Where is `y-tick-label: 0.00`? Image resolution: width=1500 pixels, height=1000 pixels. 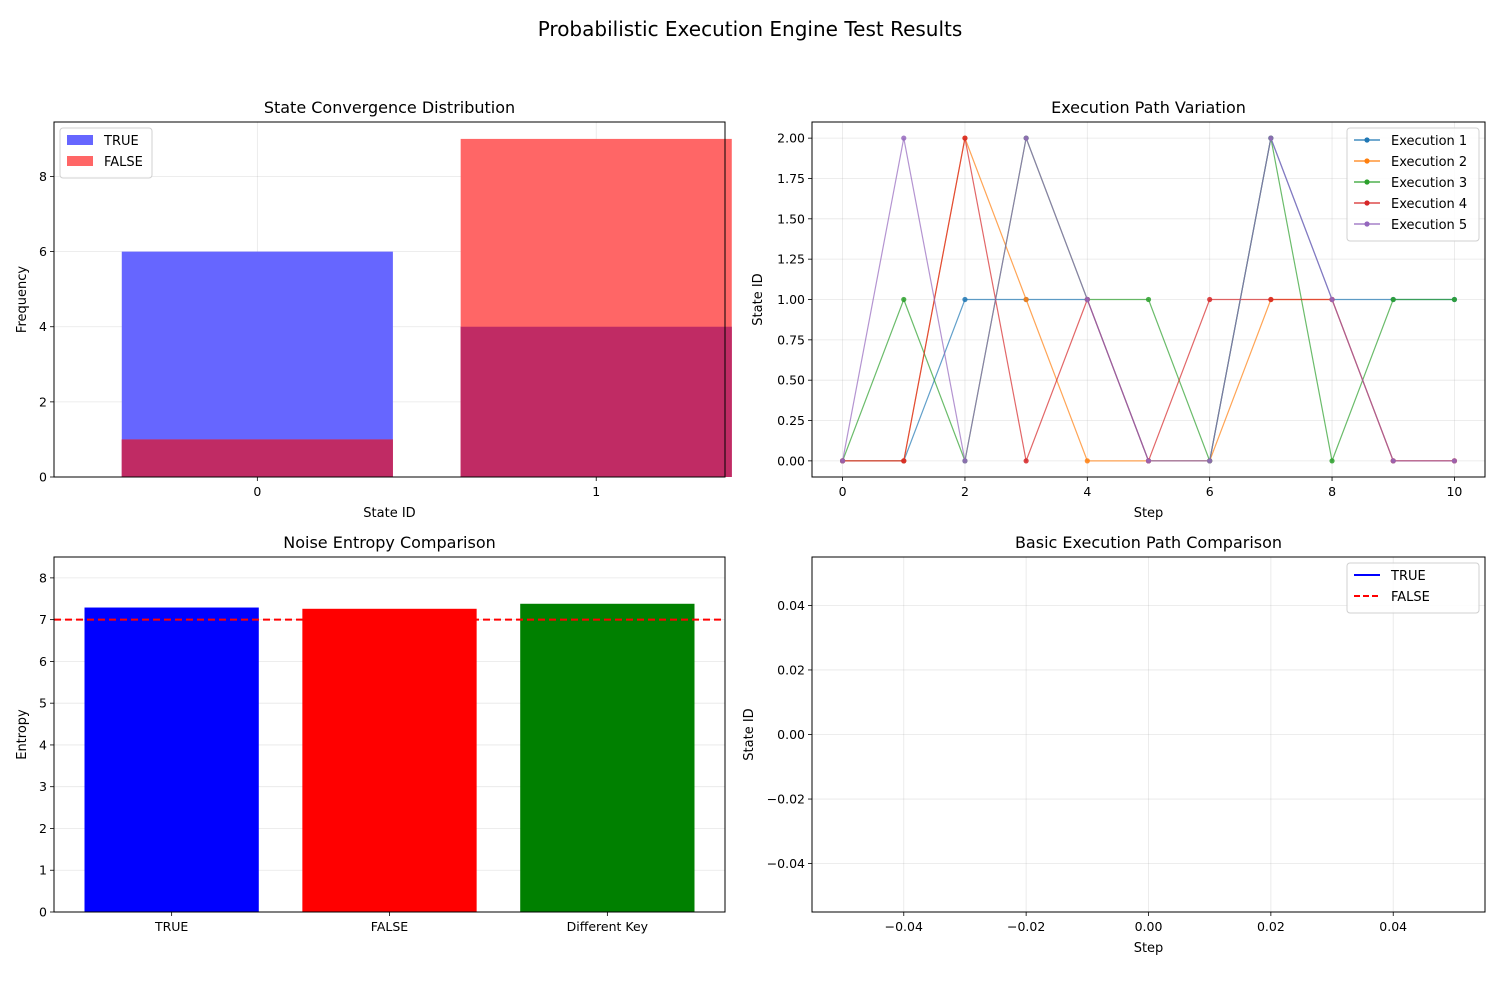 y-tick-label: 0.00 is located at coordinates (791, 734).